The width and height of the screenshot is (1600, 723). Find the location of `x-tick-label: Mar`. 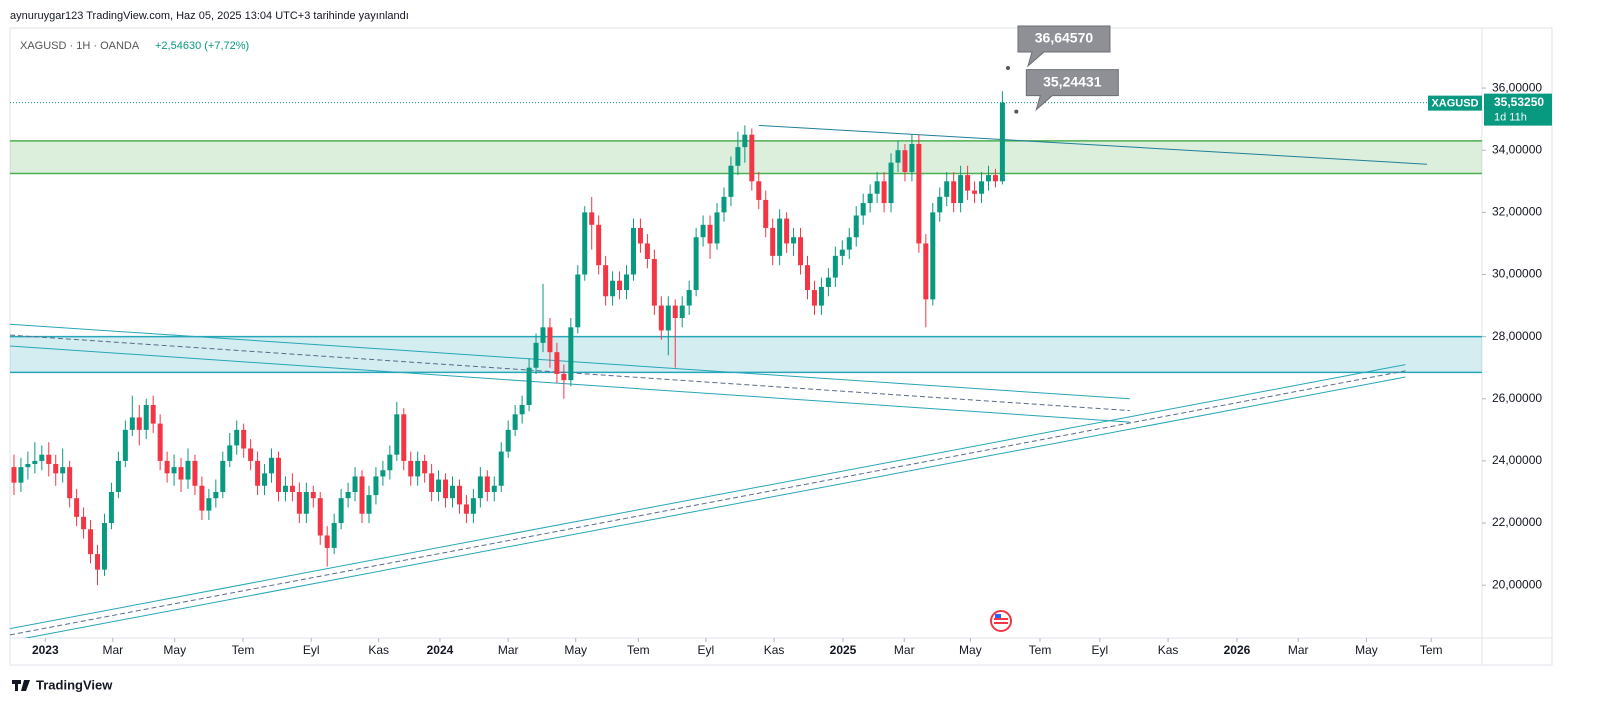

x-tick-label: Mar is located at coordinates (1298, 650).